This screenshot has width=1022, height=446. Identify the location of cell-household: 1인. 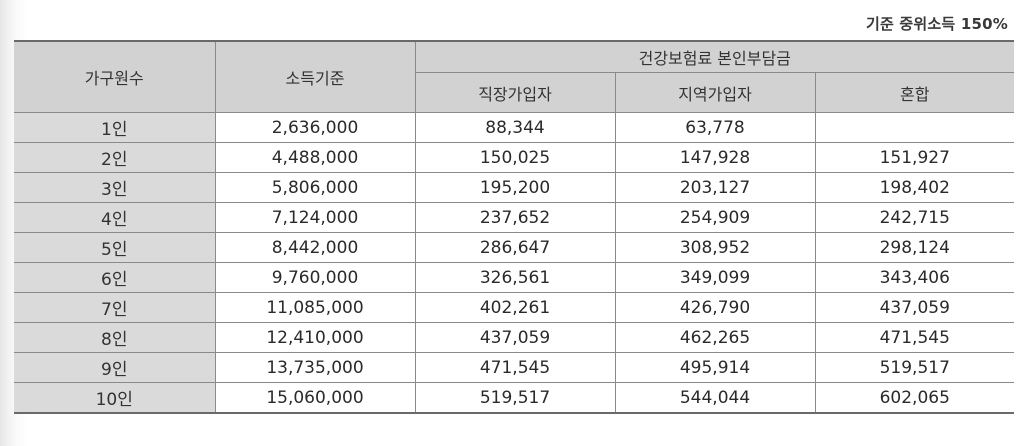
(115, 127).